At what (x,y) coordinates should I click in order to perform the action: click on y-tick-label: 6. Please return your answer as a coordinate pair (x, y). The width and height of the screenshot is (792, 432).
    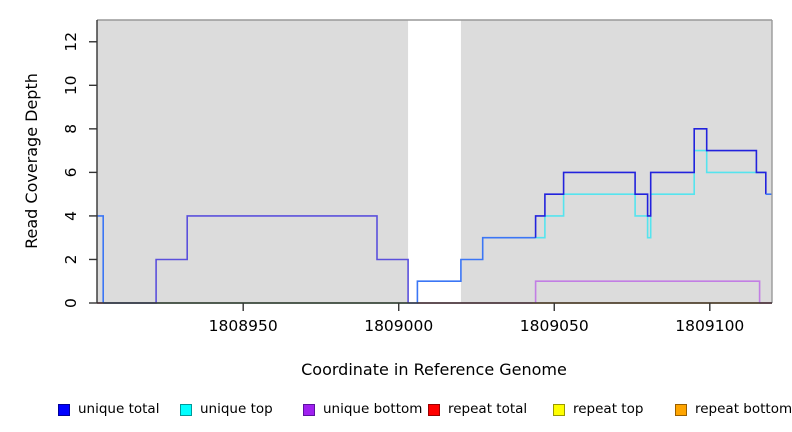
    Looking at the image, I should click on (71, 172).